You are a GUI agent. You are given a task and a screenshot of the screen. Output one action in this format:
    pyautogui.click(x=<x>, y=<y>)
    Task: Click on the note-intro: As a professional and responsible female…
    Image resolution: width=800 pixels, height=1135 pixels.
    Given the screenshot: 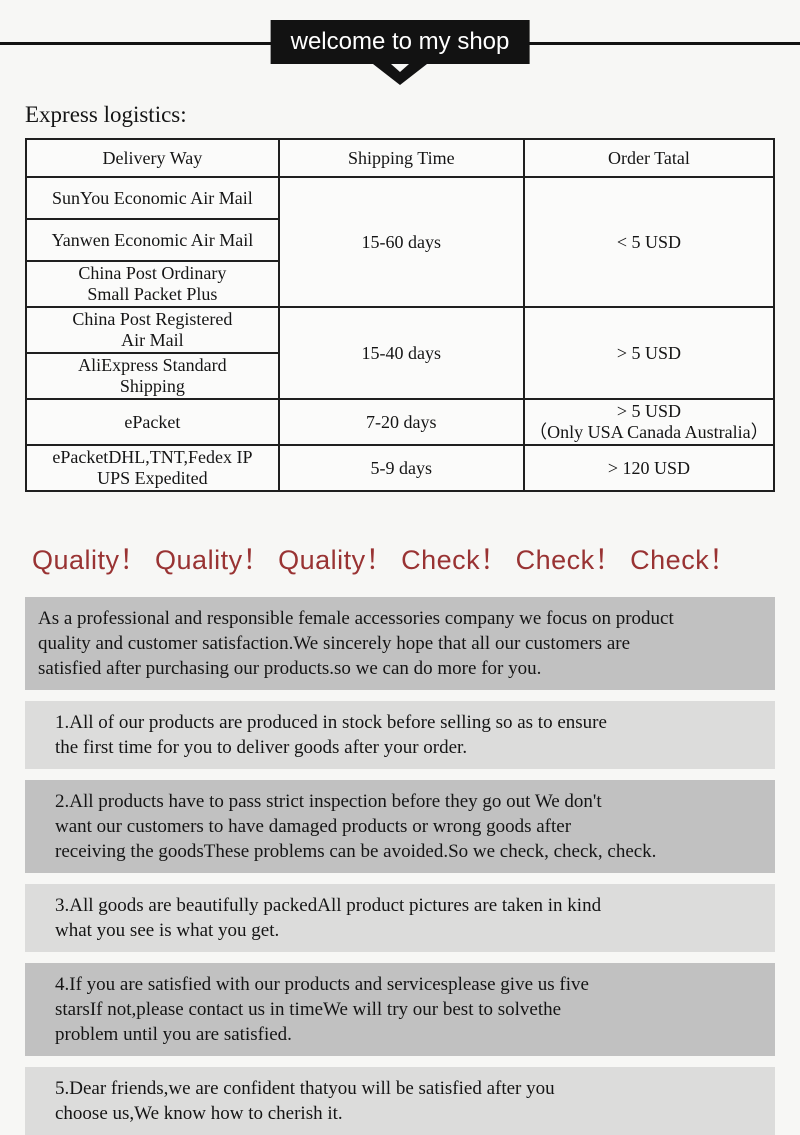 What is the action you would take?
    pyautogui.click(x=400, y=643)
    